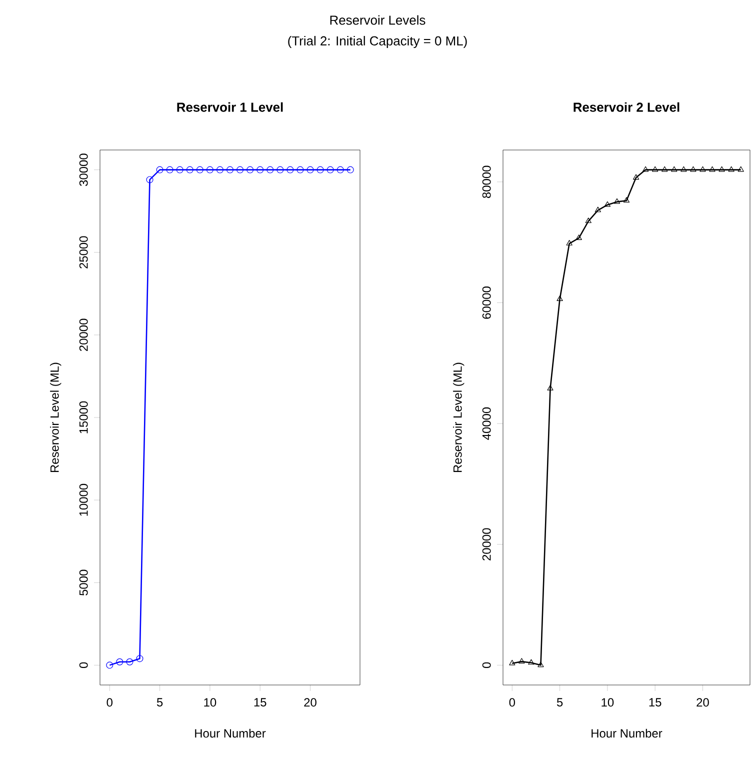 The image size is (755, 780). What do you see at coordinates (486, 182) in the screenshot?
I see `y-tick-label: 80000` at bounding box center [486, 182].